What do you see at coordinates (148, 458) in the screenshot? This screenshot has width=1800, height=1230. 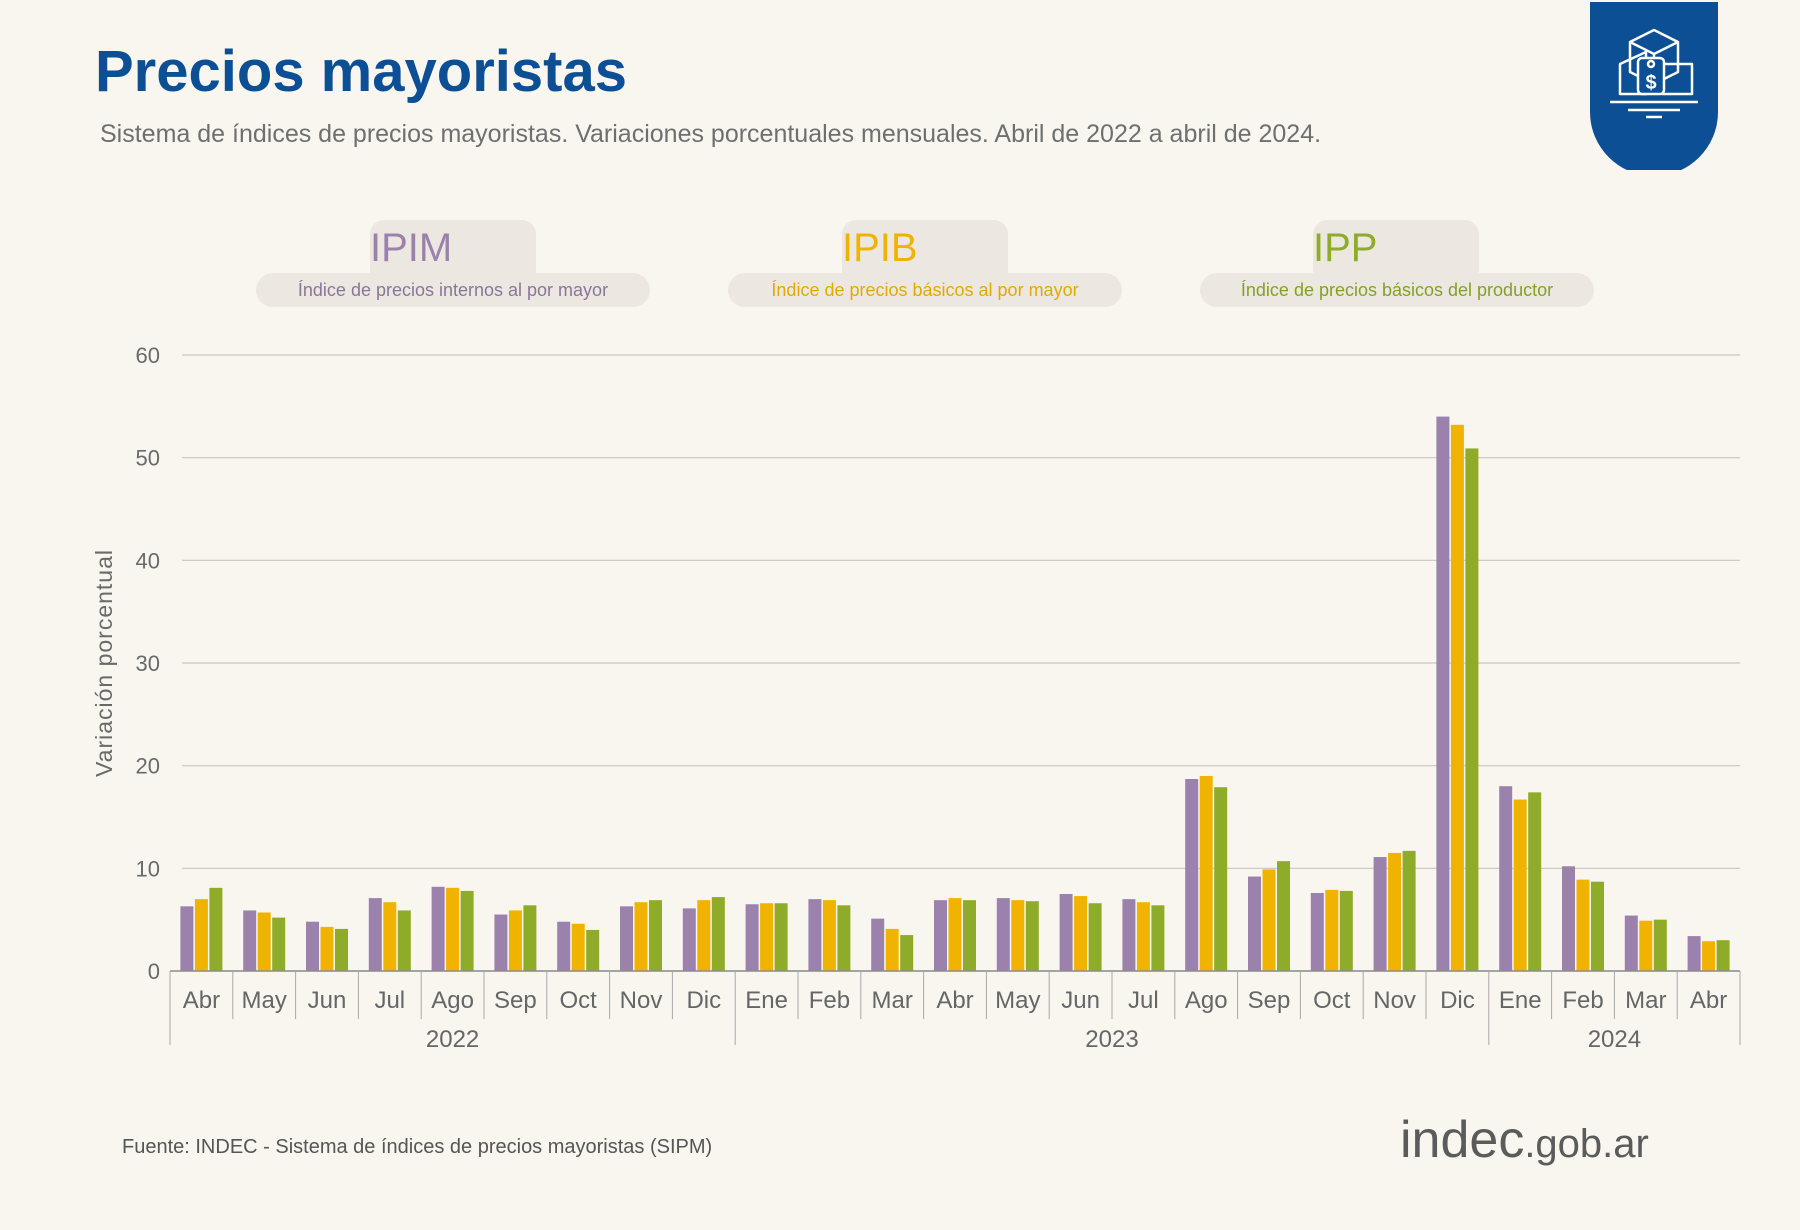 I see `y-tick-label: 50` at bounding box center [148, 458].